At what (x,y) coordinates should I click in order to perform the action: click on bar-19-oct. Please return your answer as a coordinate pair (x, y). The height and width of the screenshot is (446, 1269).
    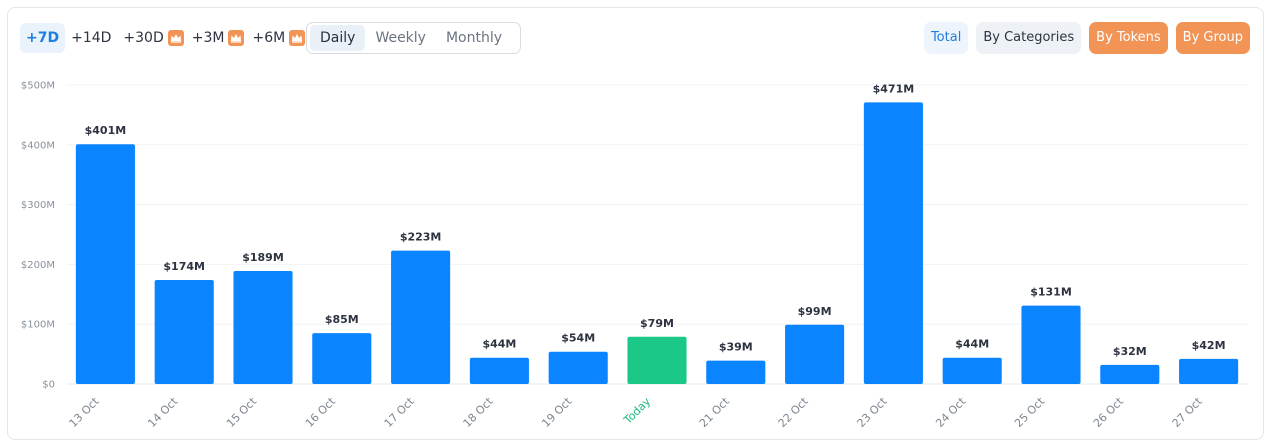
    Looking at the image, I should click on (578, 367).